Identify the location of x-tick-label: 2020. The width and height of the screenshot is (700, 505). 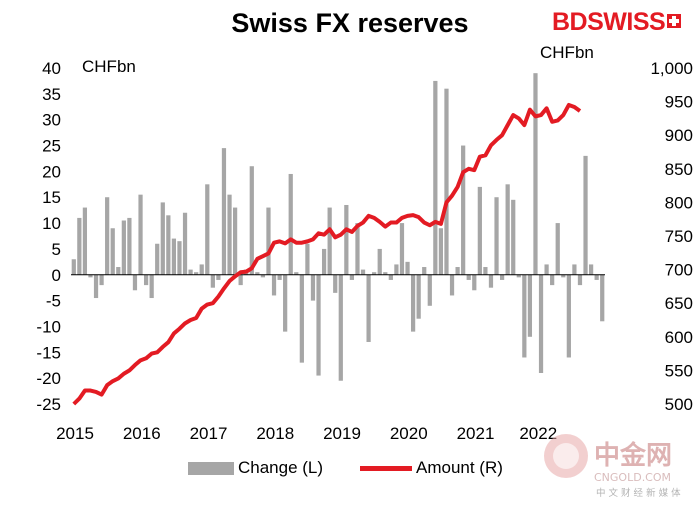
(409, 433).